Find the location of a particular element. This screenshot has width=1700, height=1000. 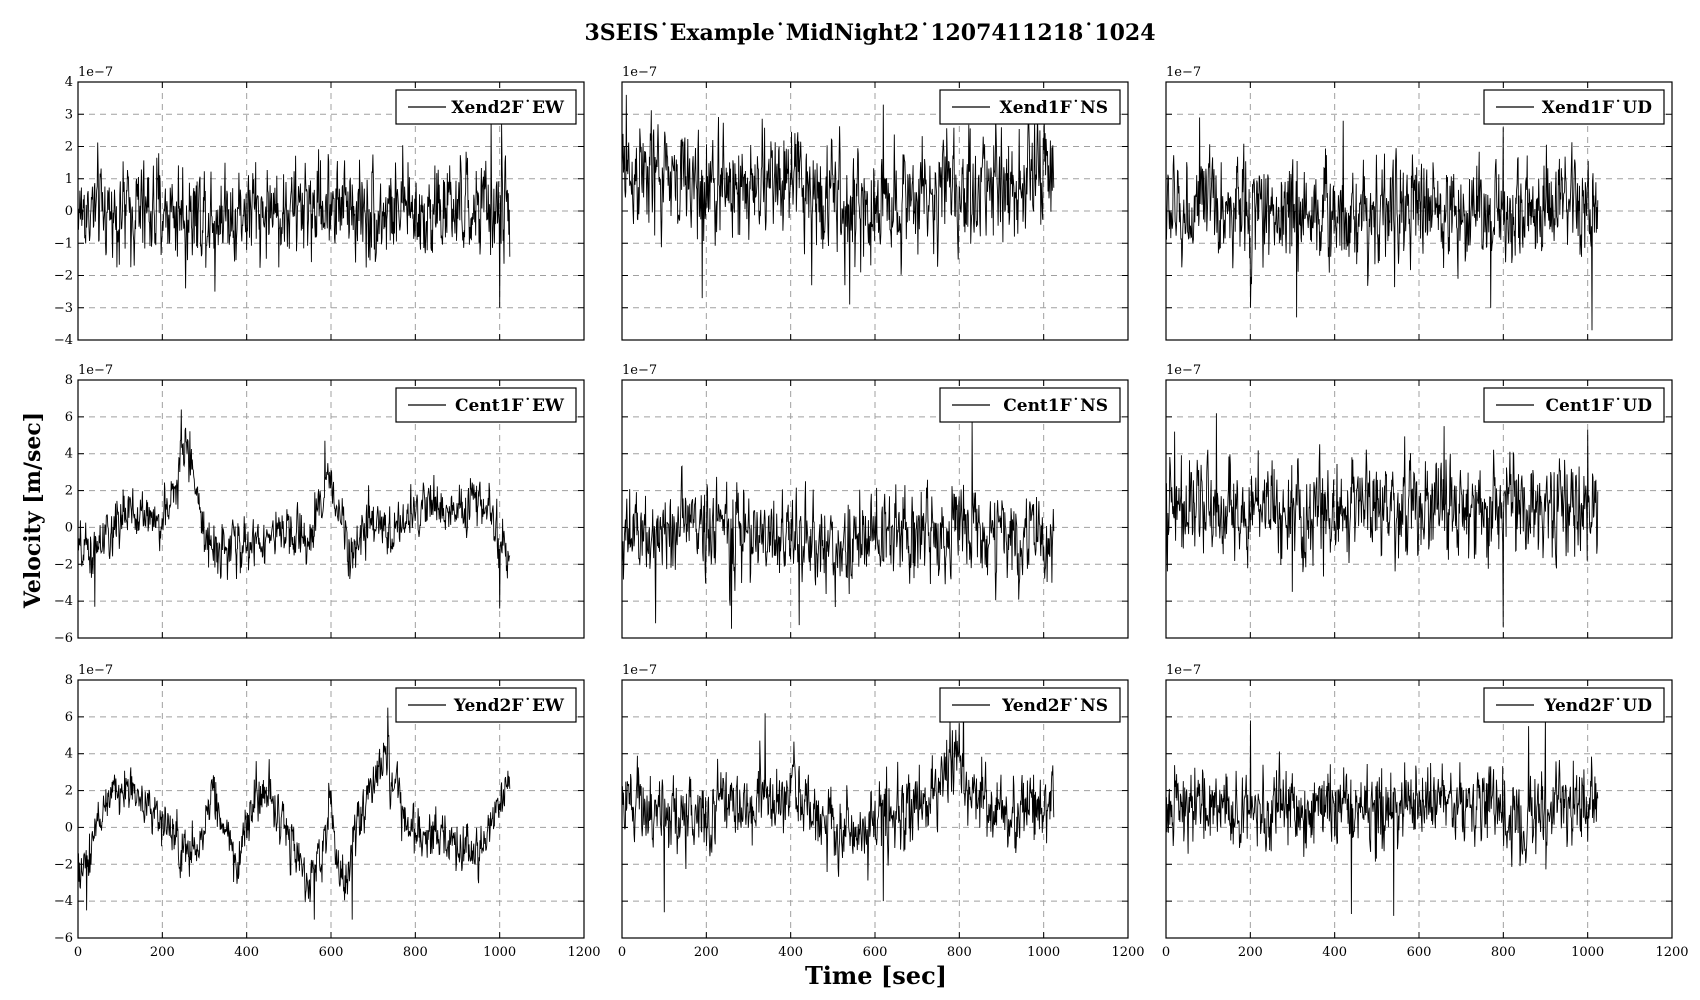

subplot-0-1: 1e−7 Xend1F˙NS is located at coordinates (875, 203).